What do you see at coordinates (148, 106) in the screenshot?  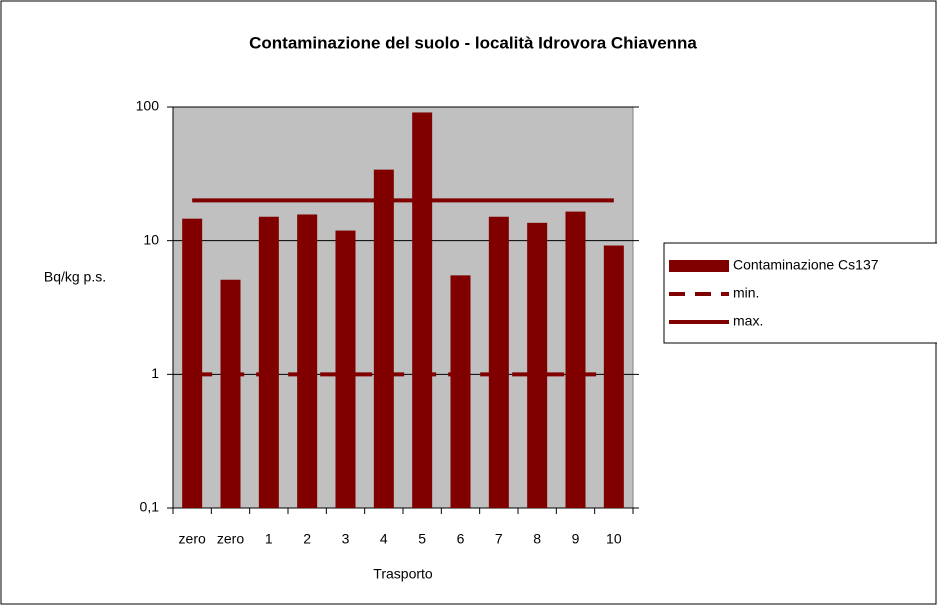 I see `y-tick-label: 100` at bounding box center [148, 106].